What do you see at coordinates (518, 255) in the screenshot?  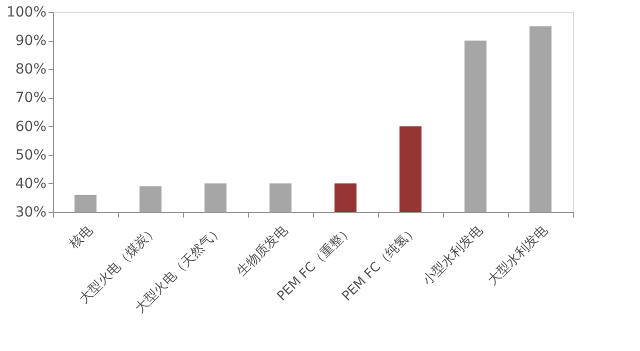 I see `x-tick-label: 大型水利发电` at bounding box center [518, 255].